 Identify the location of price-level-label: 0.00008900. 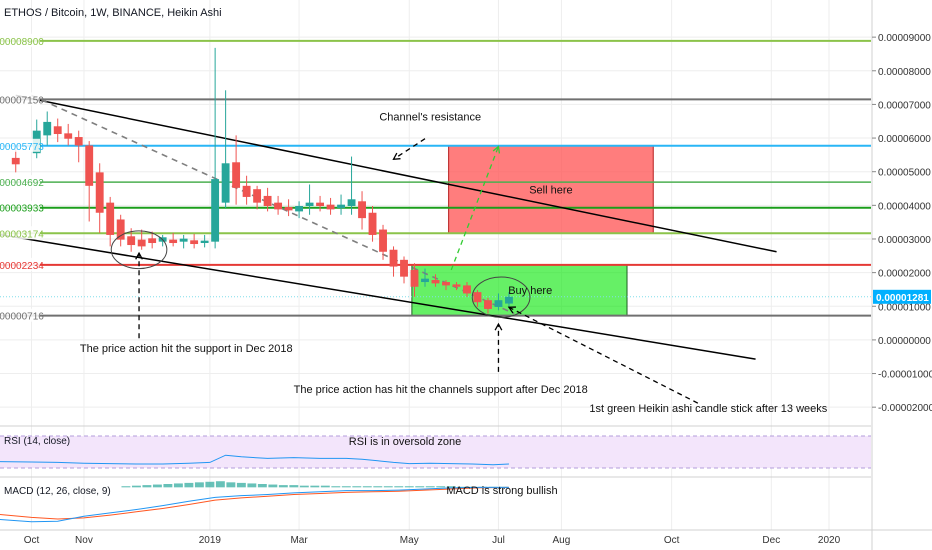
(22, 42).